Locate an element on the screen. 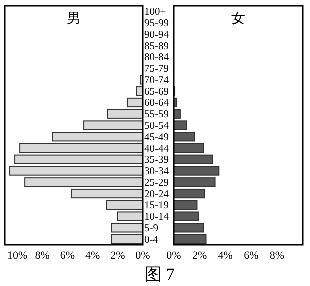  y-tick-label: 5-9 is located at coordinates (151, 228).